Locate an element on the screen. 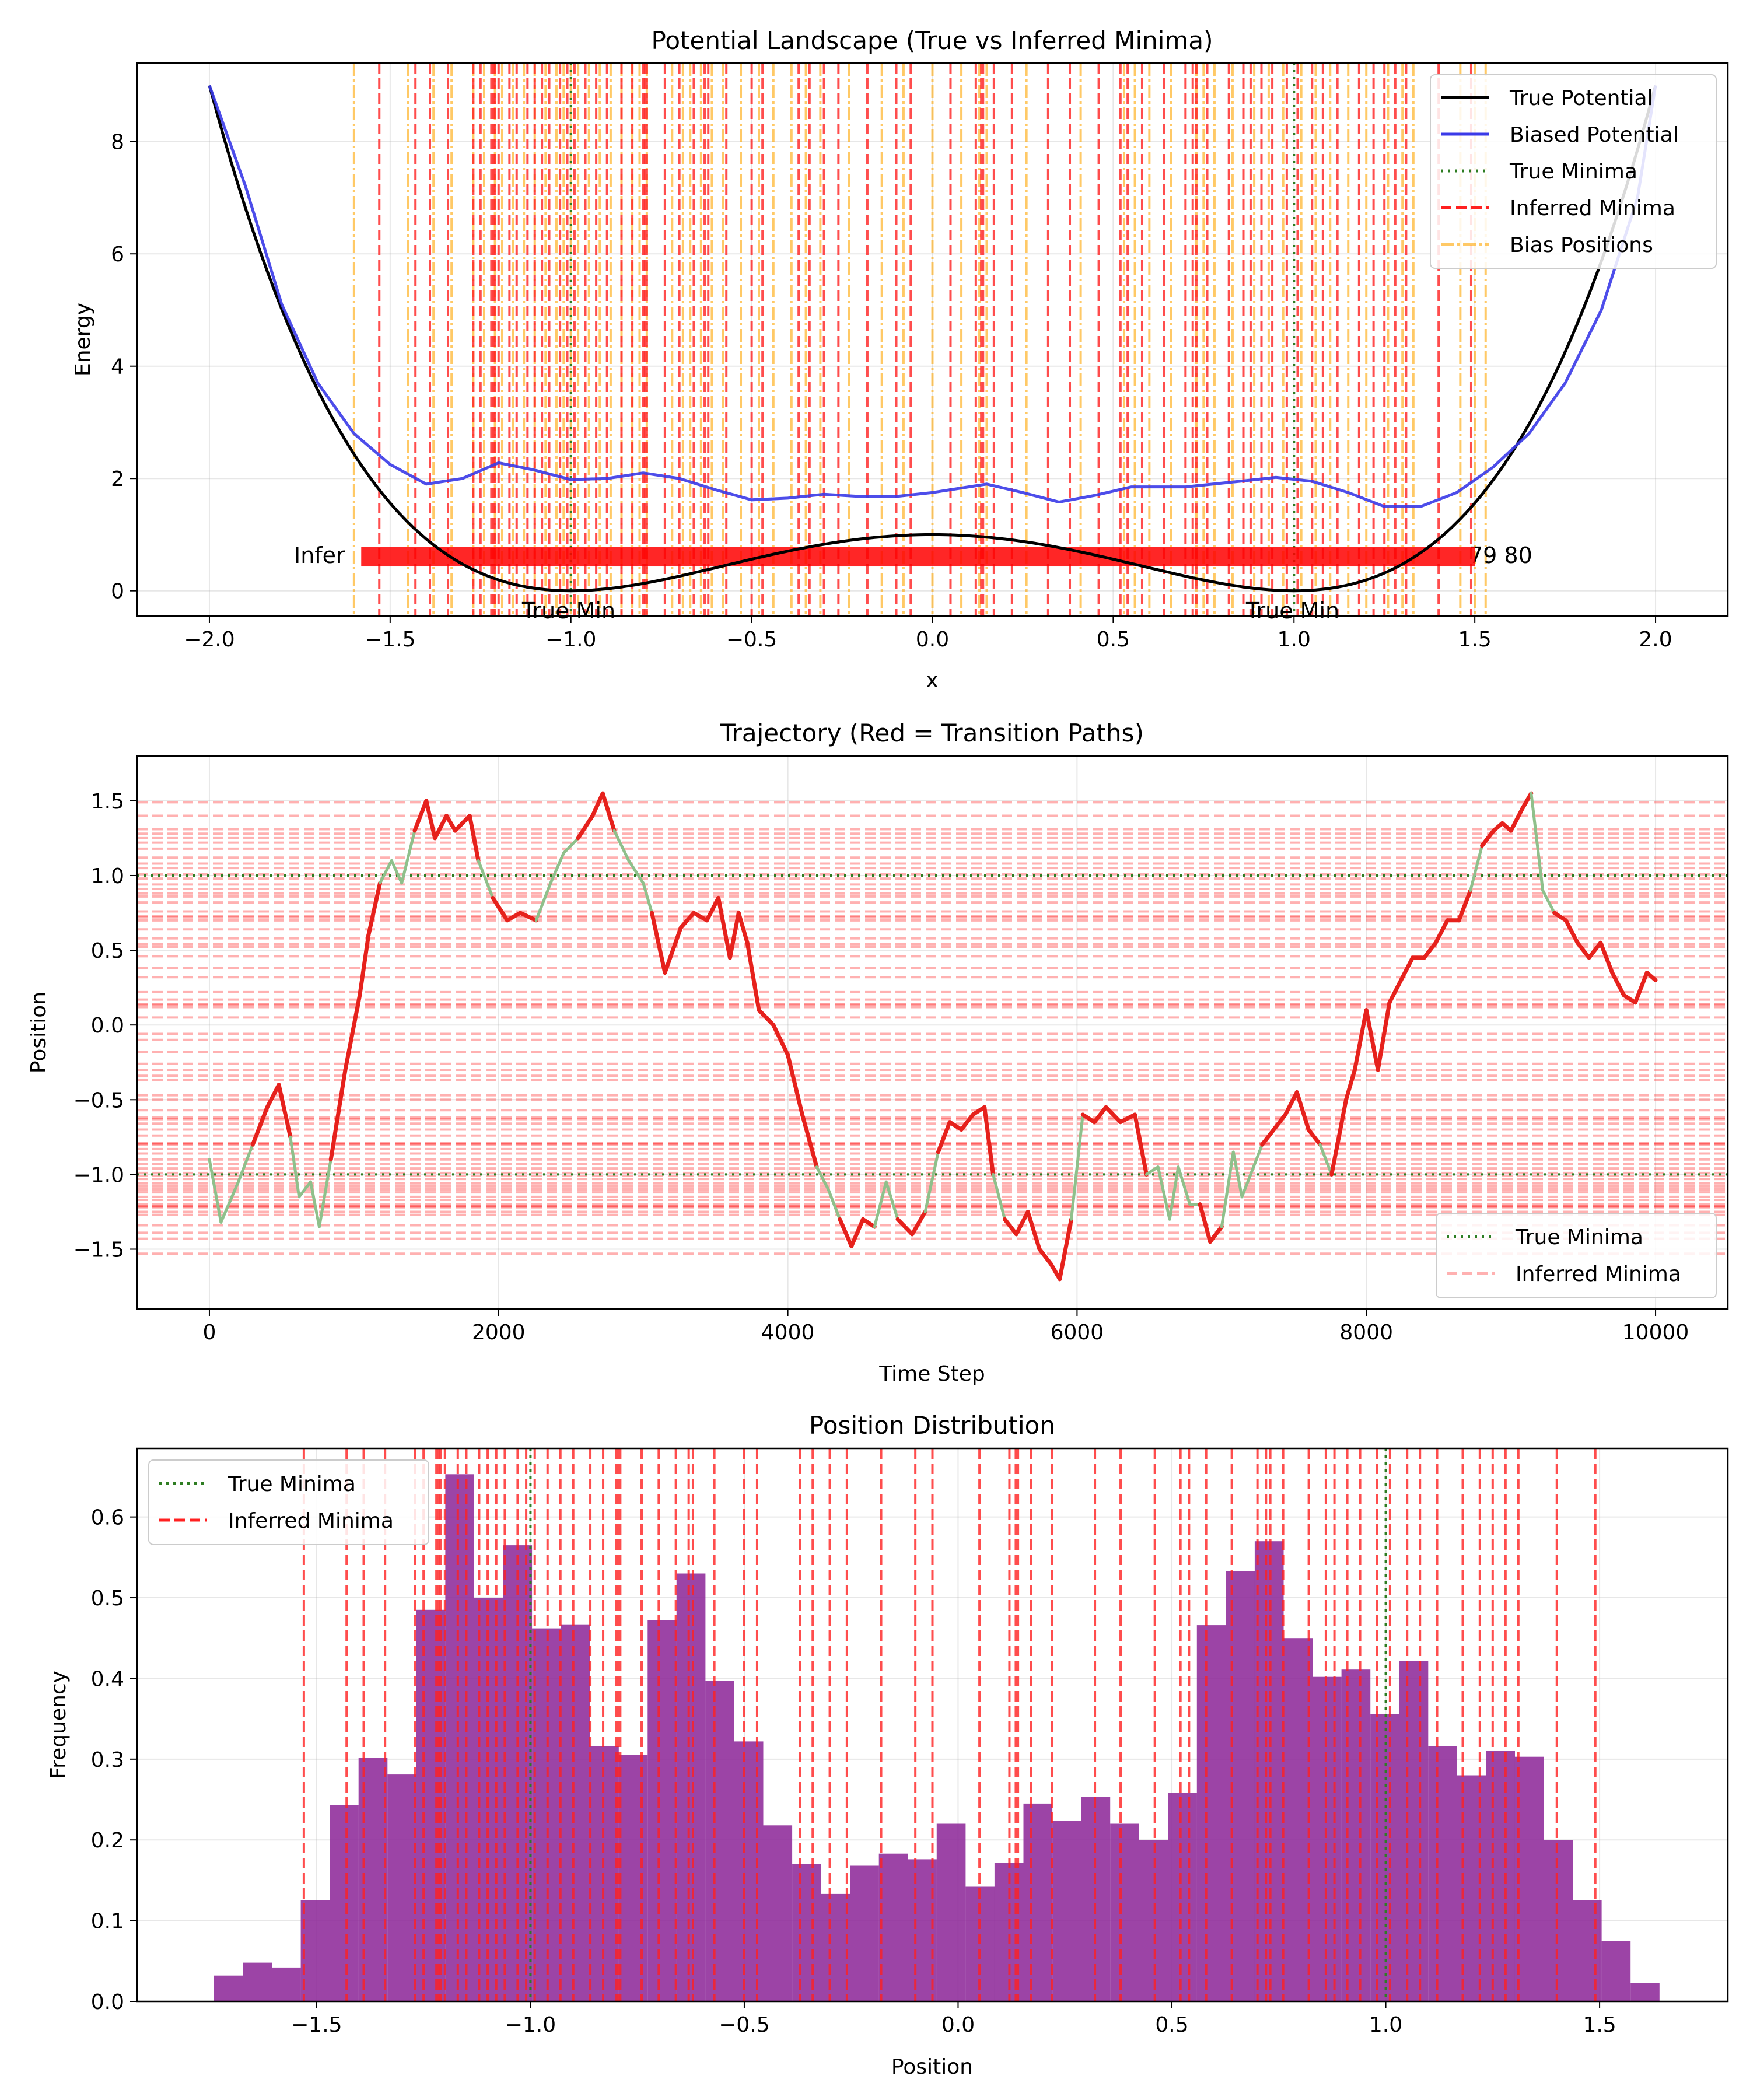 The height and width of the screenshot is (2100, 1750). y-tick-label: 2 is located at coordinates (117, 479).